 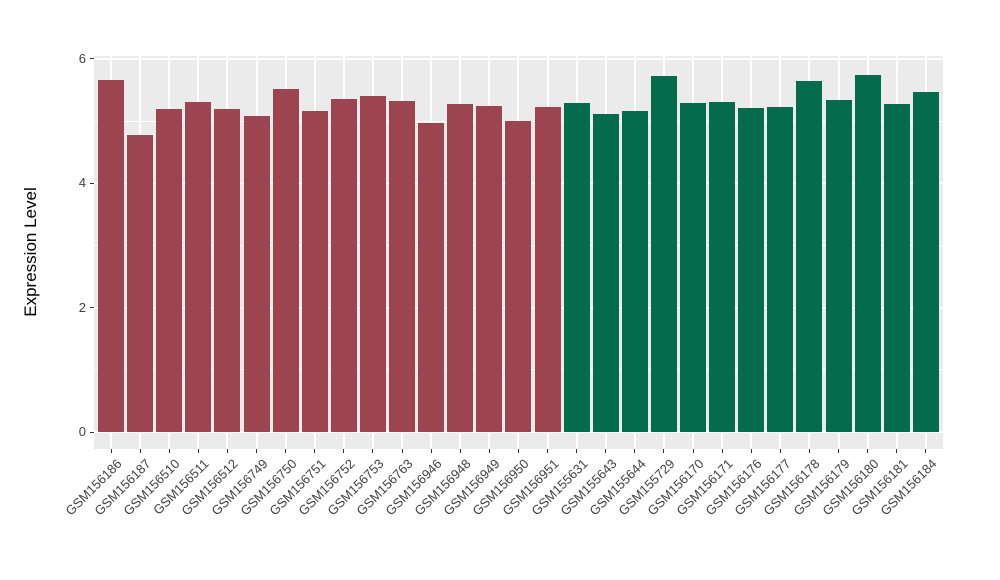 I want to click on y-tick-label: 2, so click(x=82, y=307).